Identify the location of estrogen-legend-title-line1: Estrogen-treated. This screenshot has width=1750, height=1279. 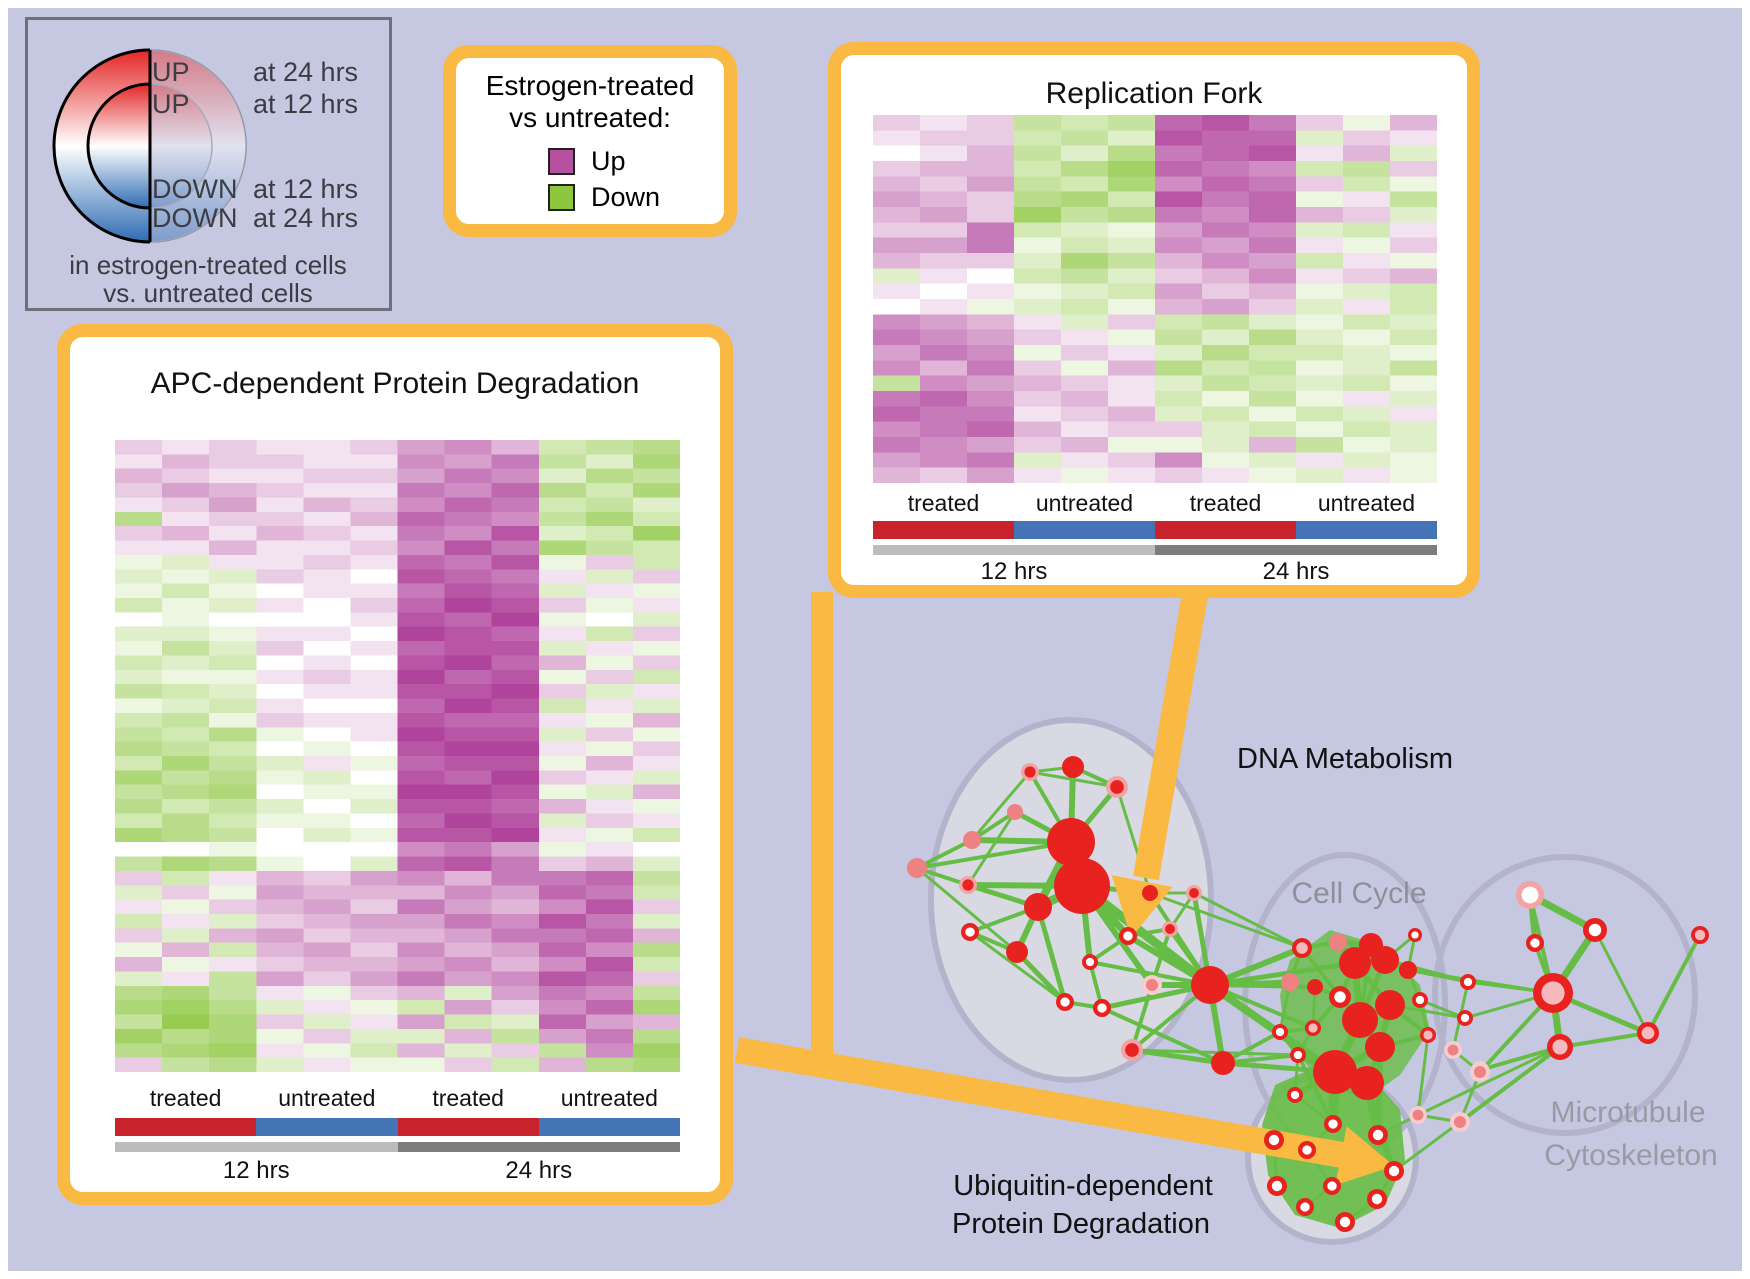
(590, 85).